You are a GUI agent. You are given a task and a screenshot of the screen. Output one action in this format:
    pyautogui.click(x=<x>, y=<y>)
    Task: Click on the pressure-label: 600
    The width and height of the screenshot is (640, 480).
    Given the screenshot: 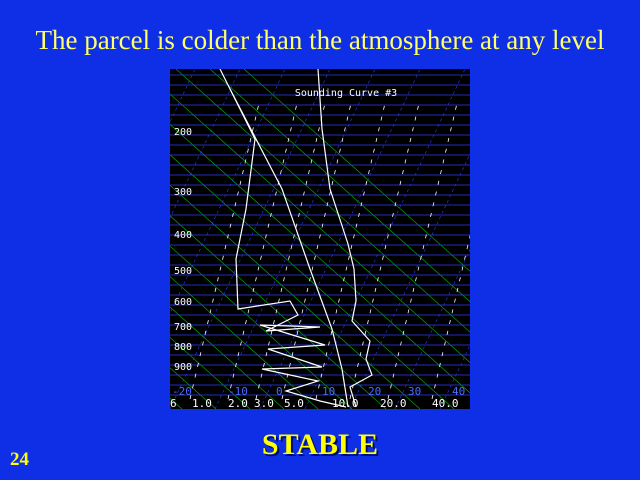 What is the action you would take?
    pyautogui.click(x=183, y=302)
    